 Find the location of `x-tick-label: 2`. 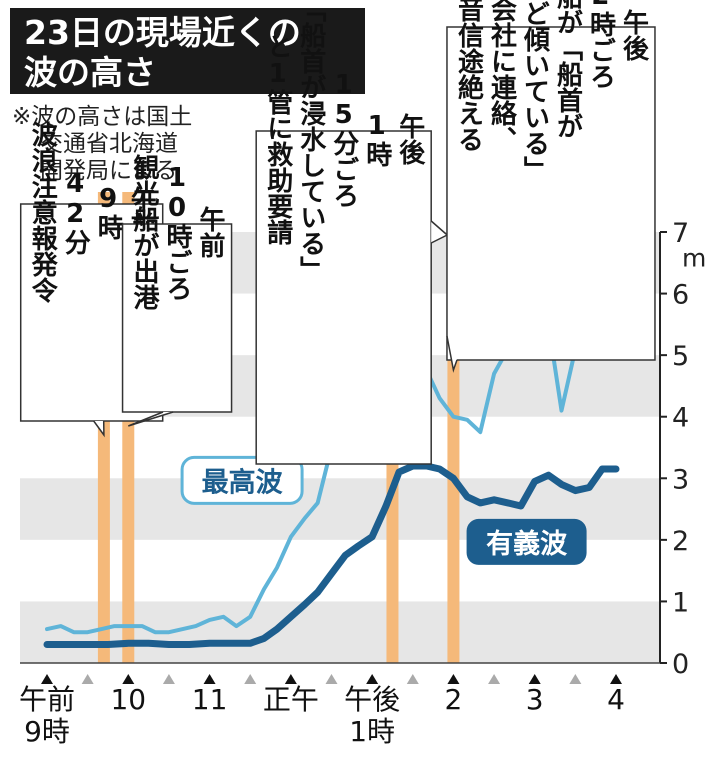

x-tick-label: 2 is located at coordinates (454, 699).